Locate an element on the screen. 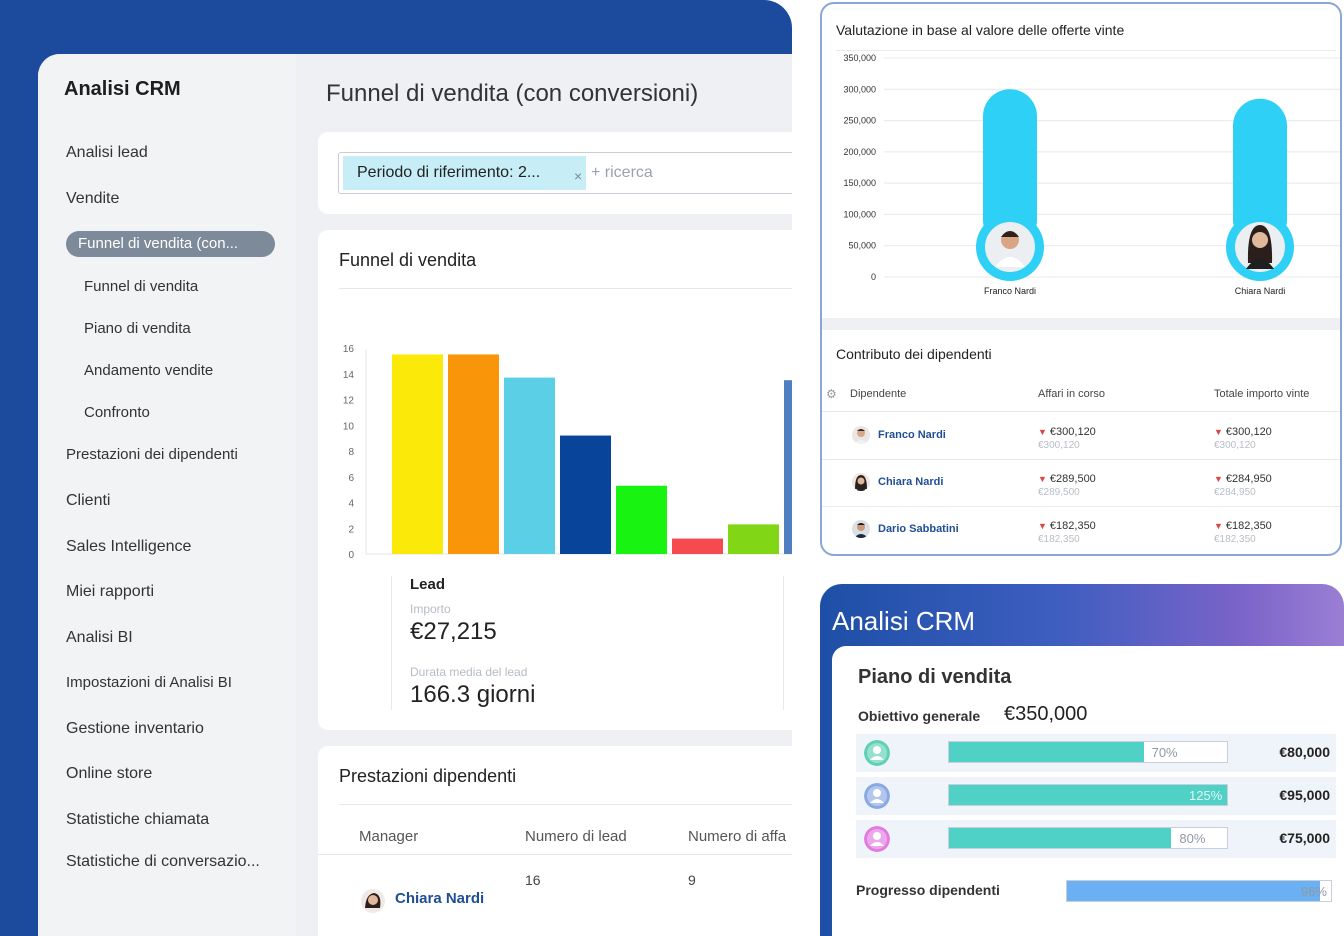 The width and height of the screenshot is (1344, 936). sidebar-item-analisi-bi: Analisi BI is located at coordinates (99, 637).